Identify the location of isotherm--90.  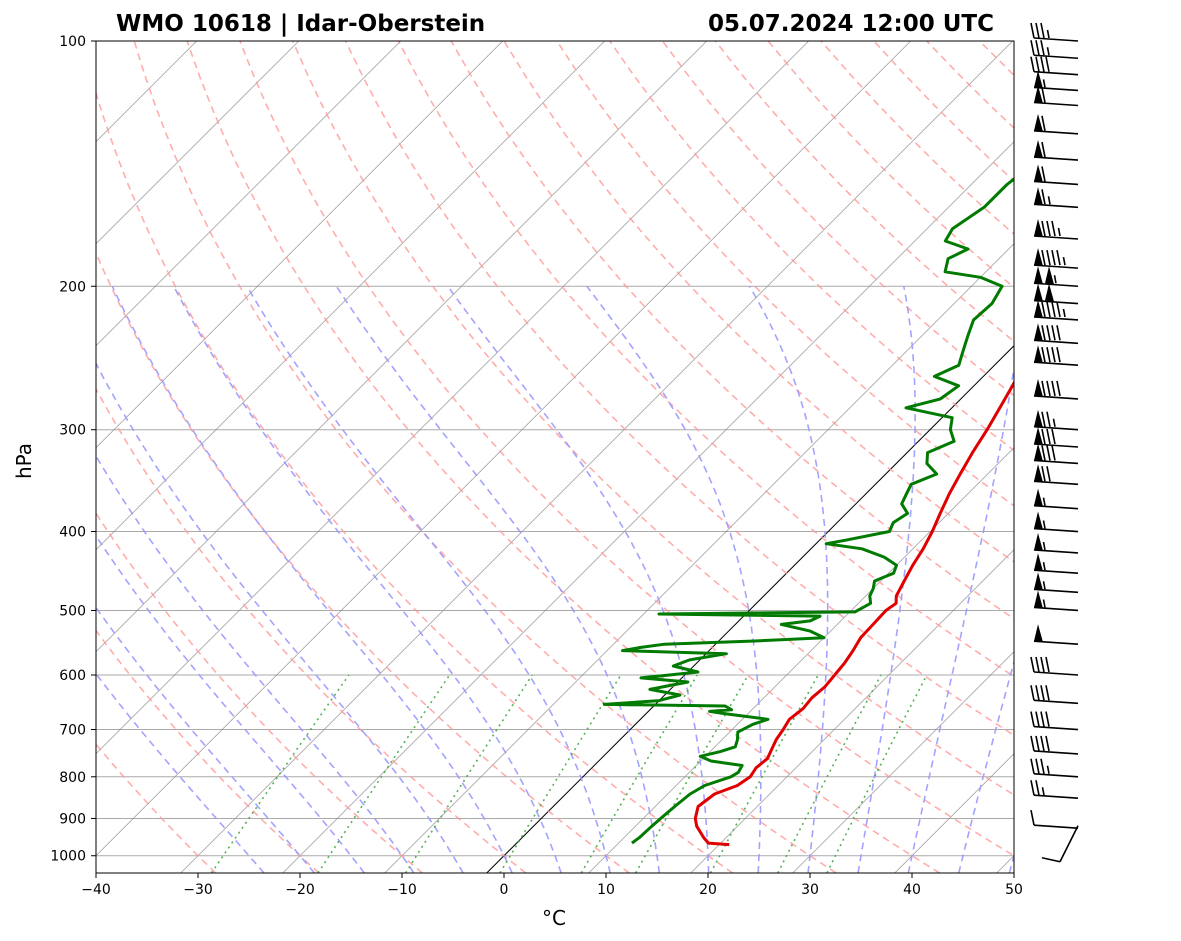
(249, 194).